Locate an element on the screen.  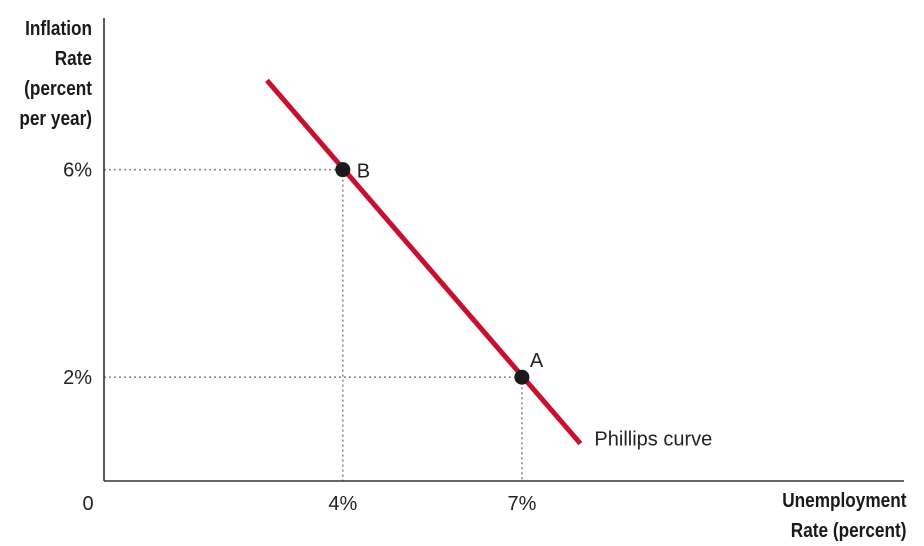
y-axis-title-line: Rate is located at coordinates (73, 59).